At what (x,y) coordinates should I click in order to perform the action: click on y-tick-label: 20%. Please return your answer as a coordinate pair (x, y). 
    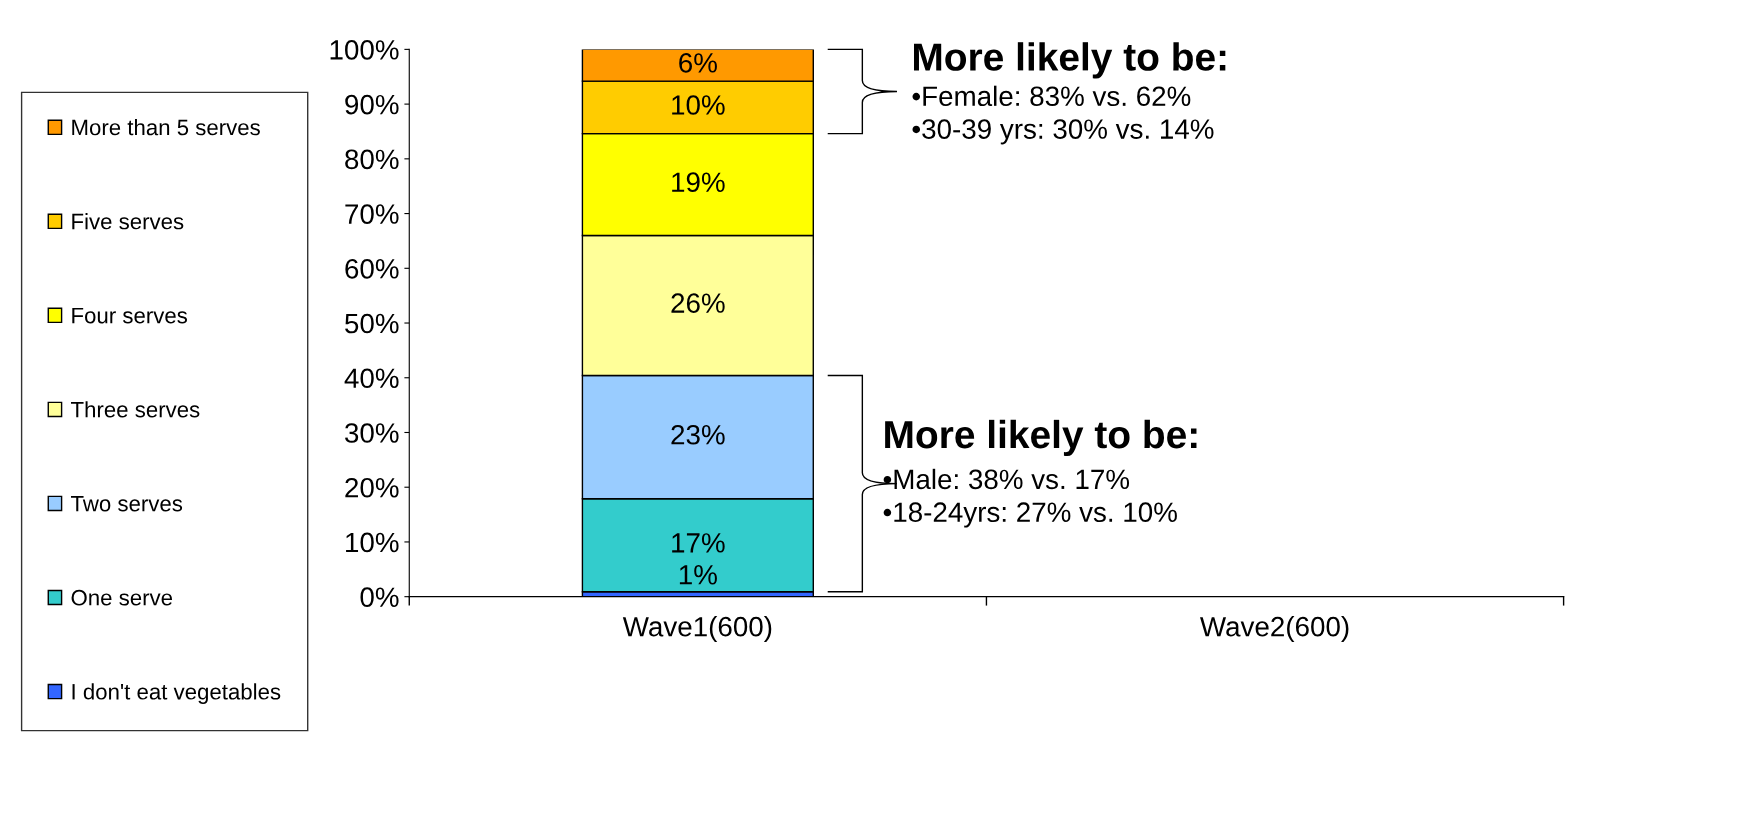
    Looking at the image, I should click on (372, 487).